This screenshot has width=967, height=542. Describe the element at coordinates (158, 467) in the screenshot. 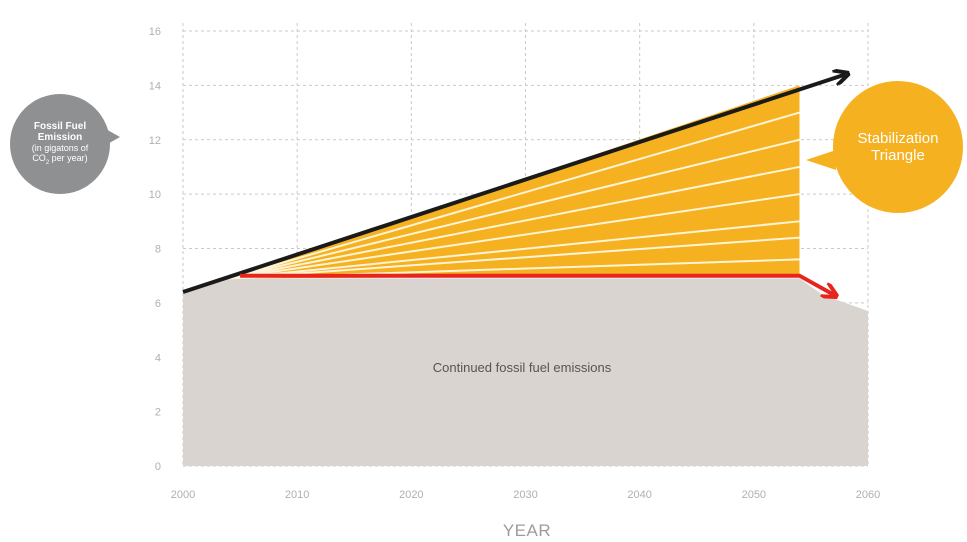

I see `y-tick-label: 0` at that location.